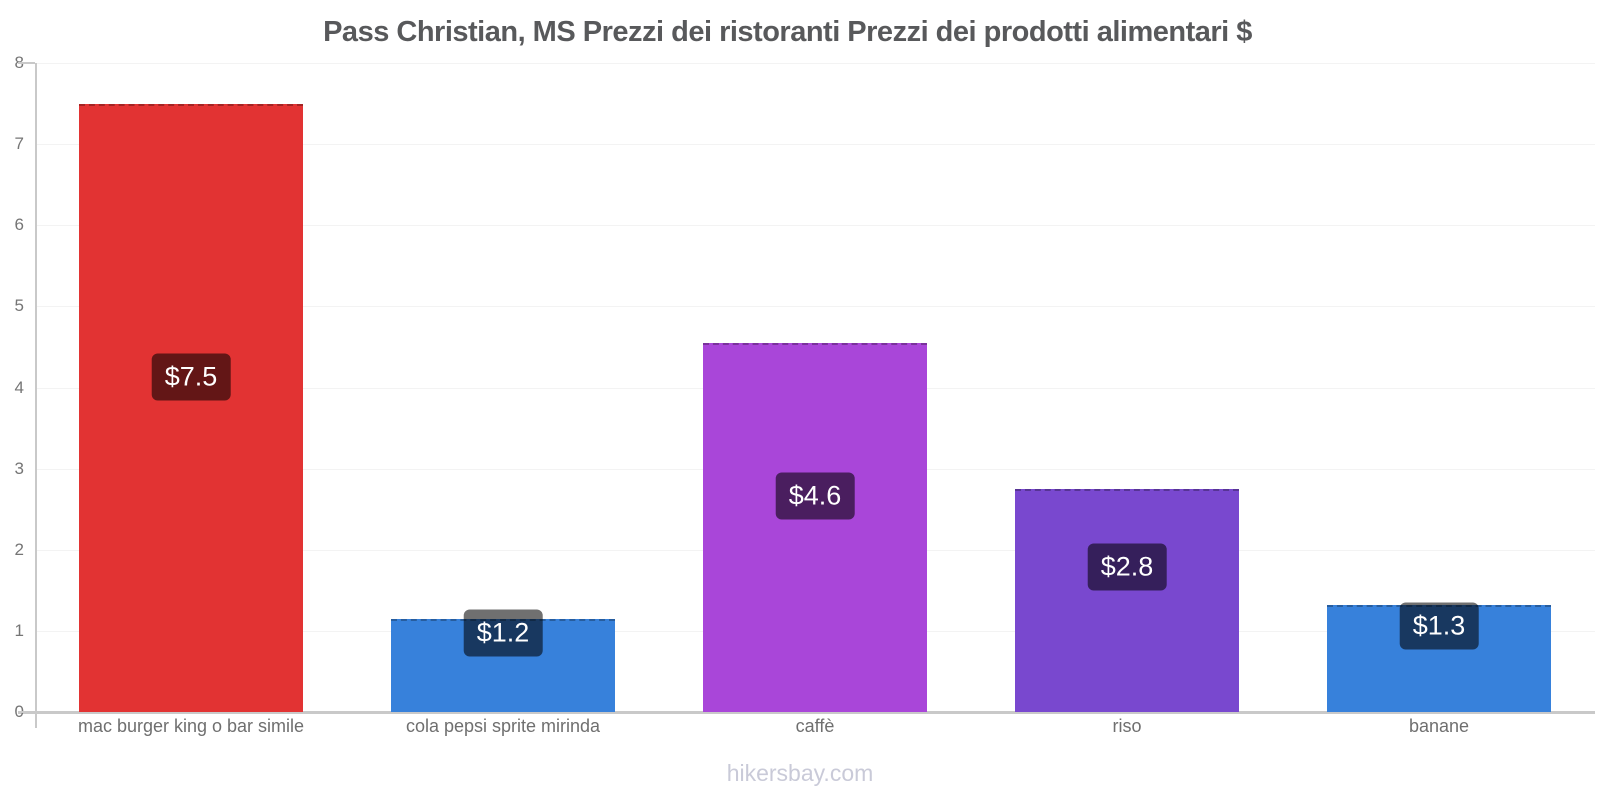 The image size is (1600, 800). I want to click on value-label: $2.8, so click(1127, 567).